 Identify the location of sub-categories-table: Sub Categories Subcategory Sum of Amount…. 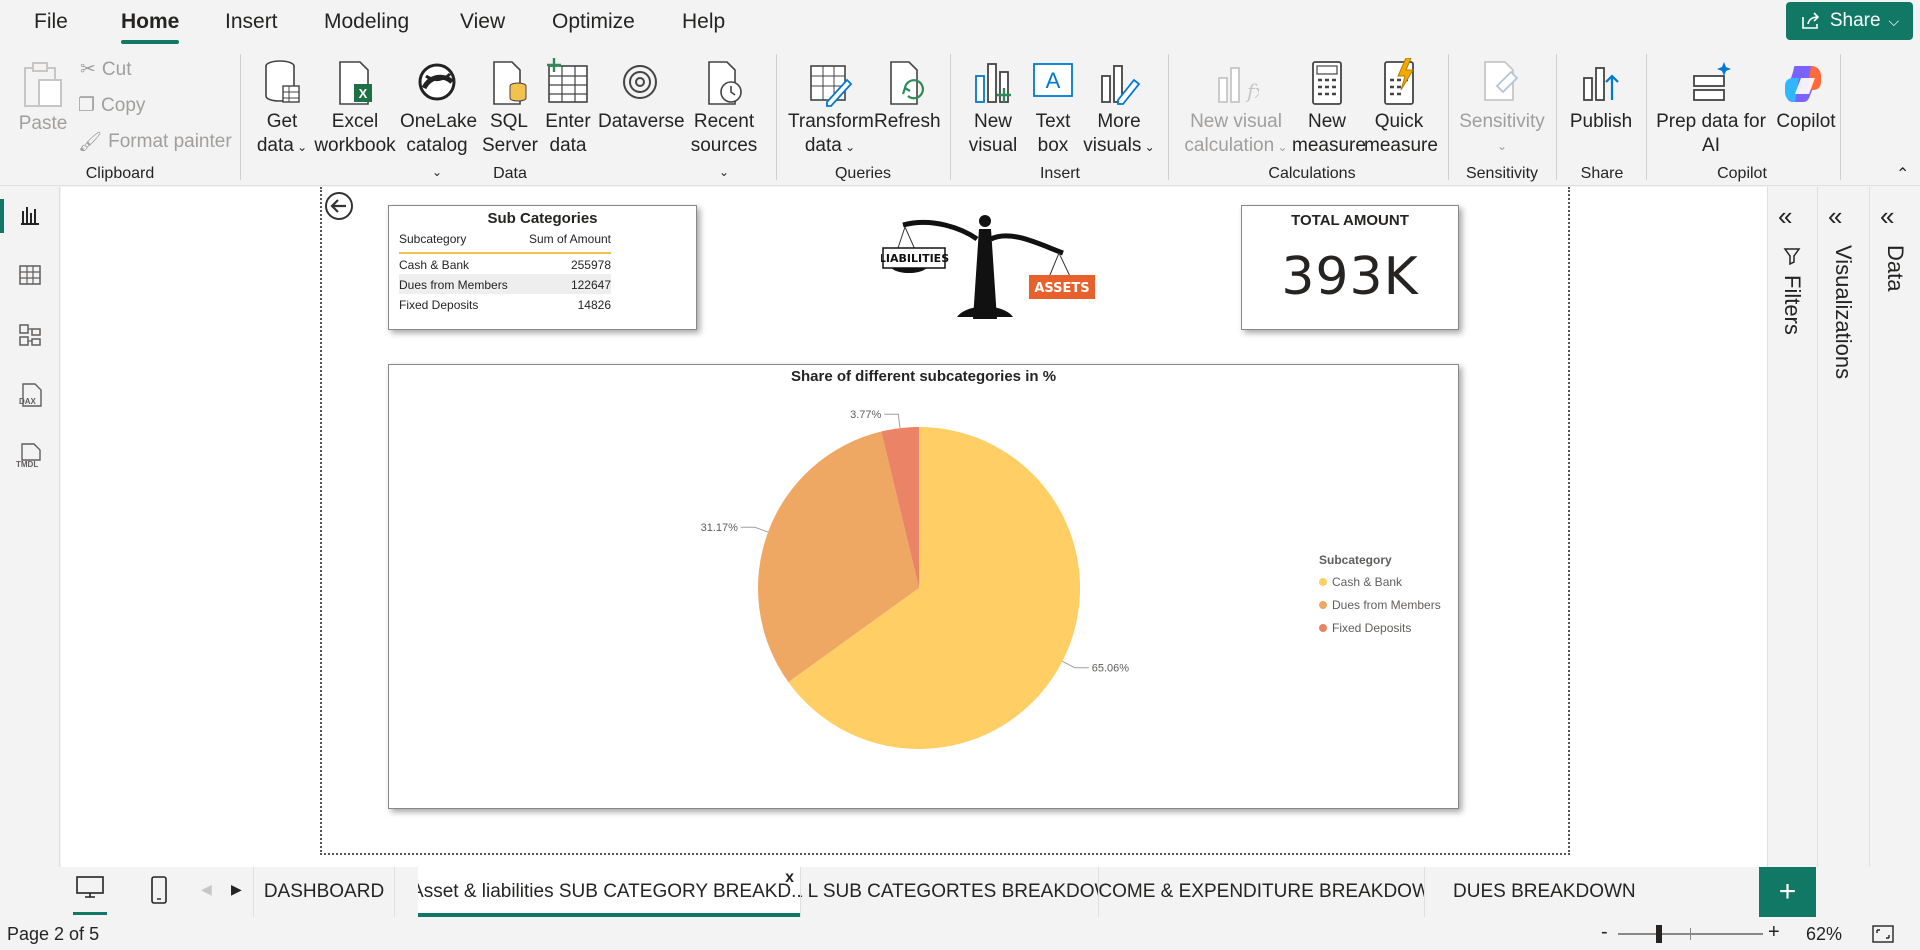
(542, 267).